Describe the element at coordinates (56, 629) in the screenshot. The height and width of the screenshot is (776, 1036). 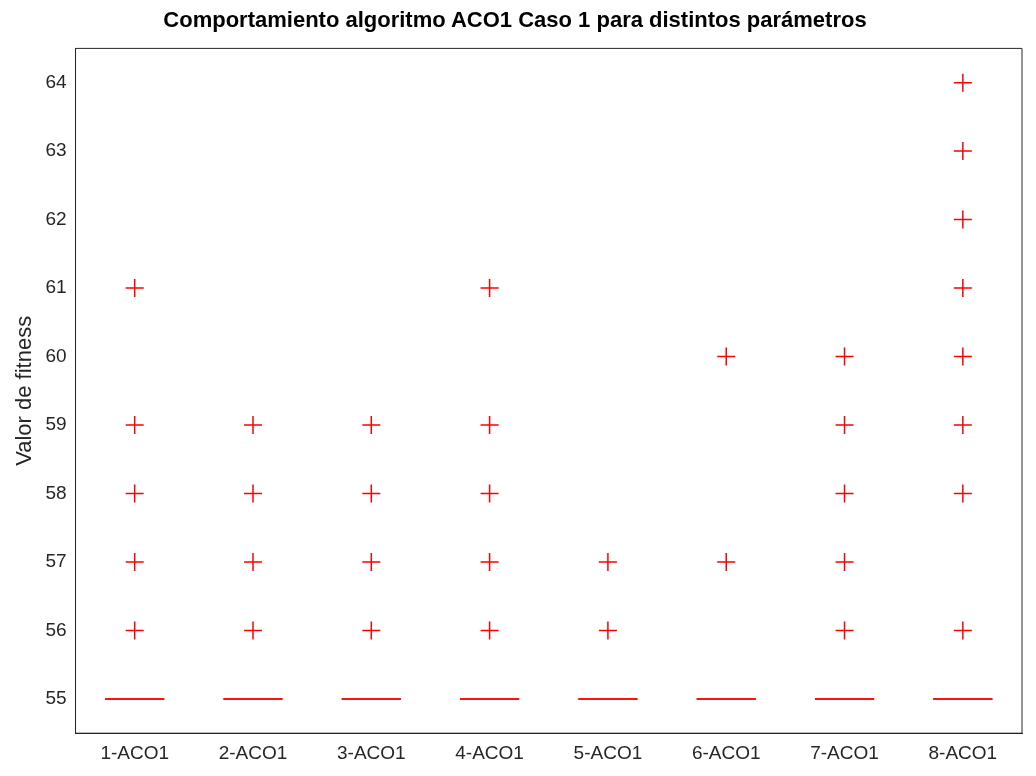
I see `y-tick-label: 56` at that location.